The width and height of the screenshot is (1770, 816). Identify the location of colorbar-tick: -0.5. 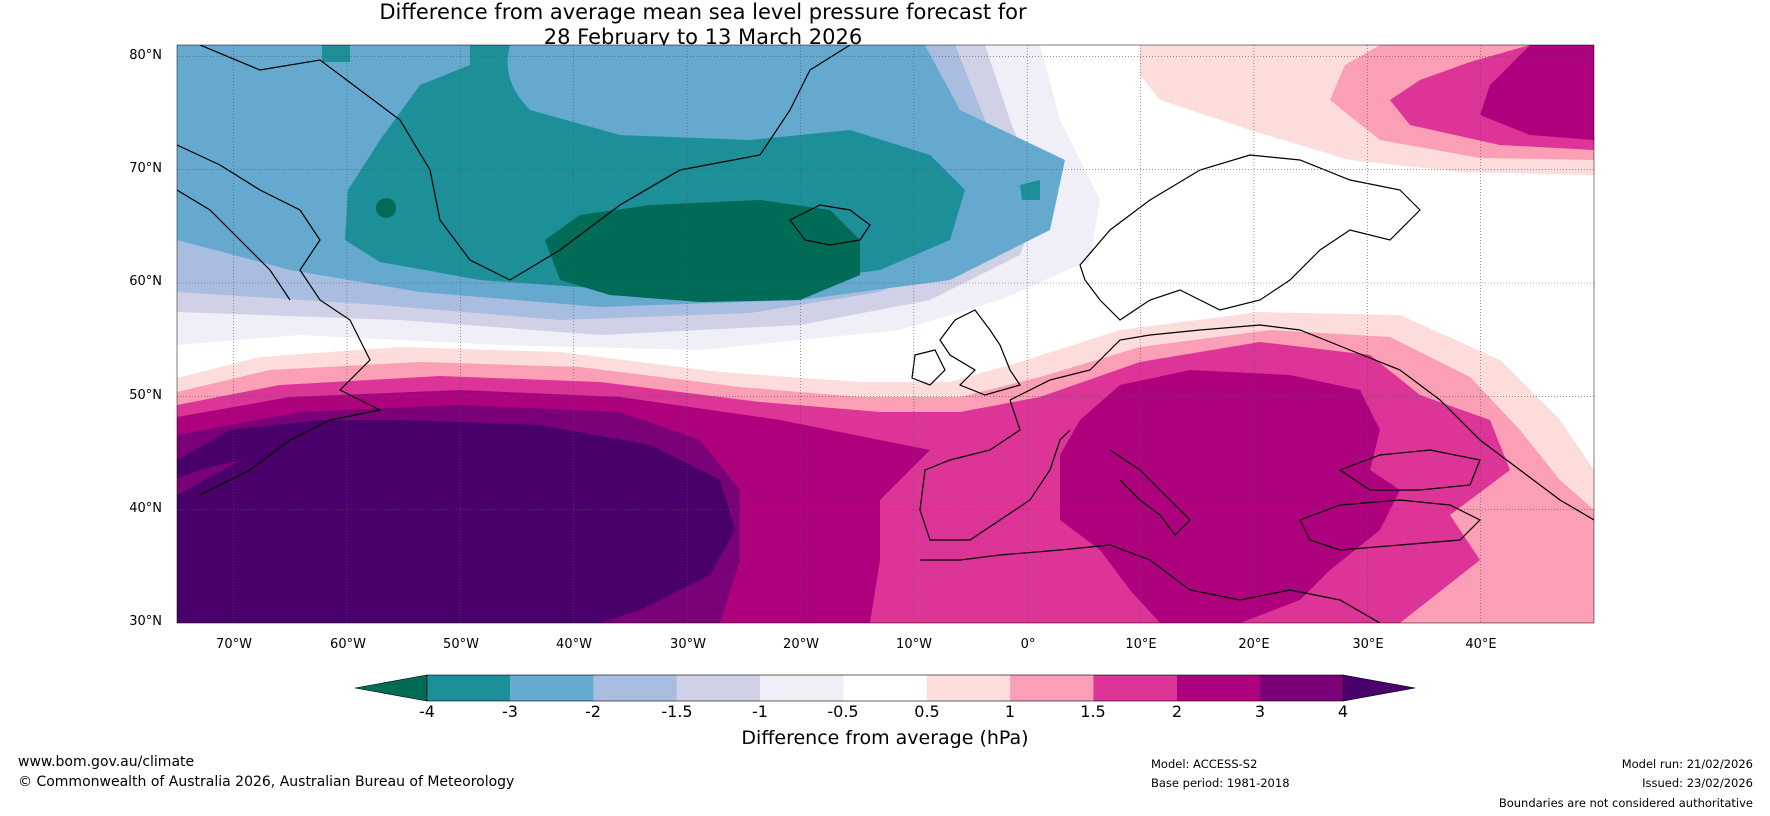
(843, 711).